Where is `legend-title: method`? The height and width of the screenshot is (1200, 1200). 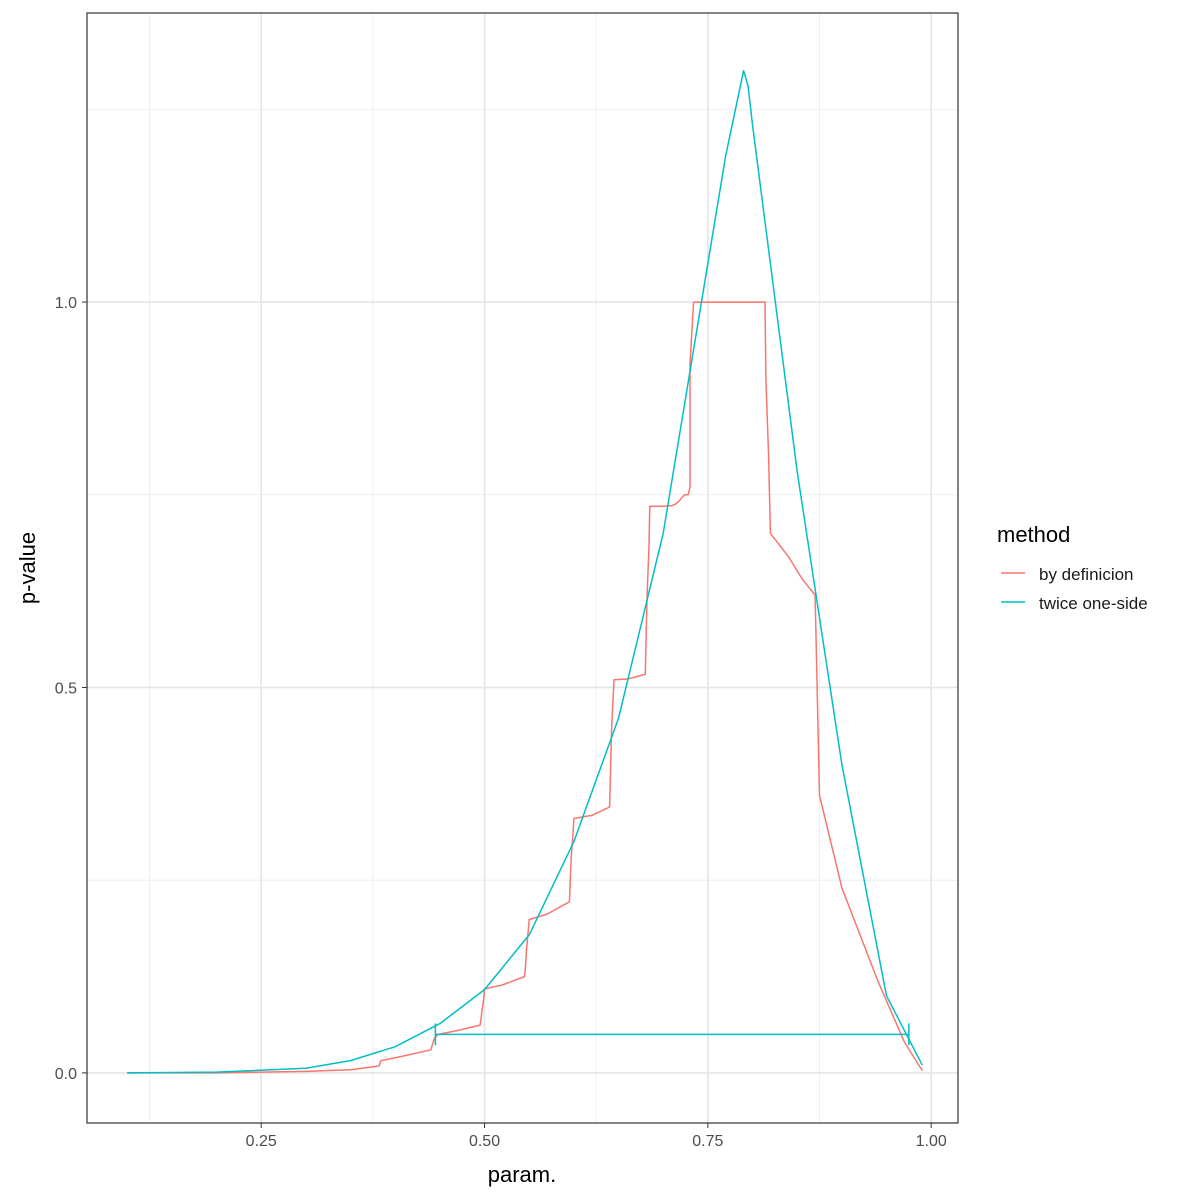
legend-title: method is located at coordinates (1033, 534).